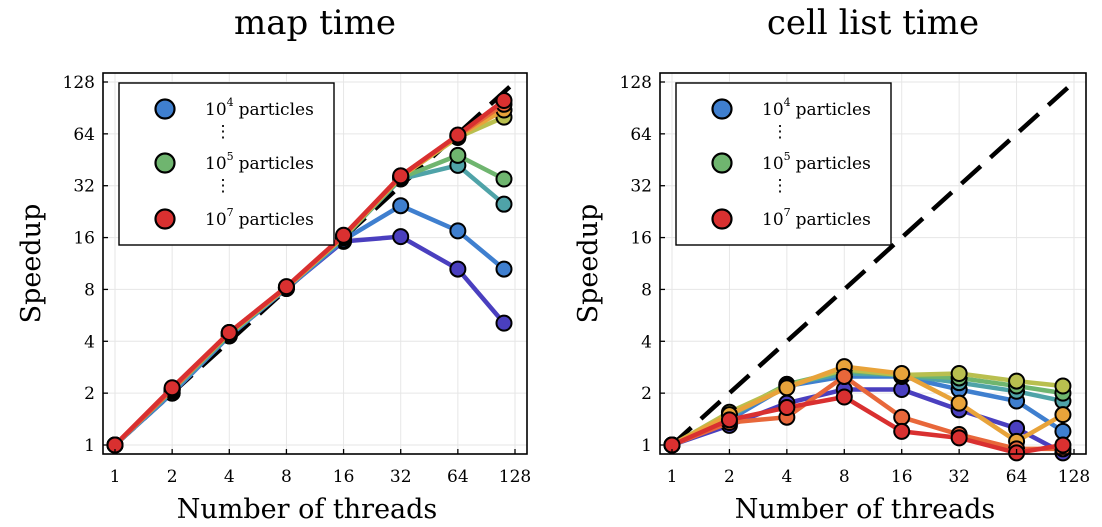  What do you see at coordinates (873, 23) in the screenshot?
I see `chart-title: cell list time` at bounding box center [873, 23].